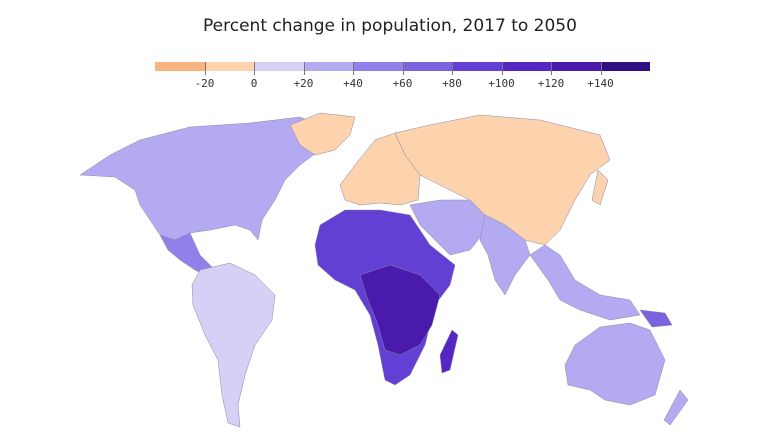  What do you see at coordinates (656, 318) in the screenshot?
I see `region-papua-new-guinea` at bounding box center [656, 318].